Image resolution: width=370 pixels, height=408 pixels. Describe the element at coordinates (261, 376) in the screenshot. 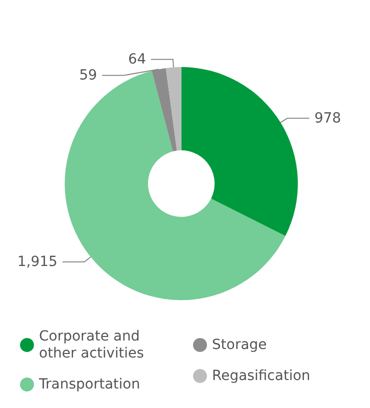

I see `legend-label: Regasification` at that location.